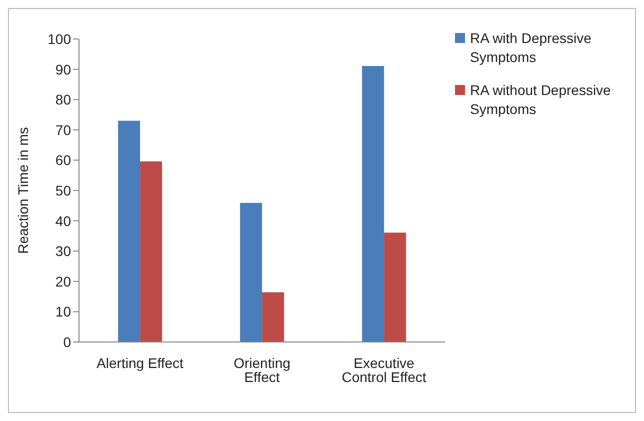 Image resolution: width=644 pixels, height=421 pixels. Describe the element at coordinates (67, 342) in the screenshot. I see `y-tick-label: 0` at that location.